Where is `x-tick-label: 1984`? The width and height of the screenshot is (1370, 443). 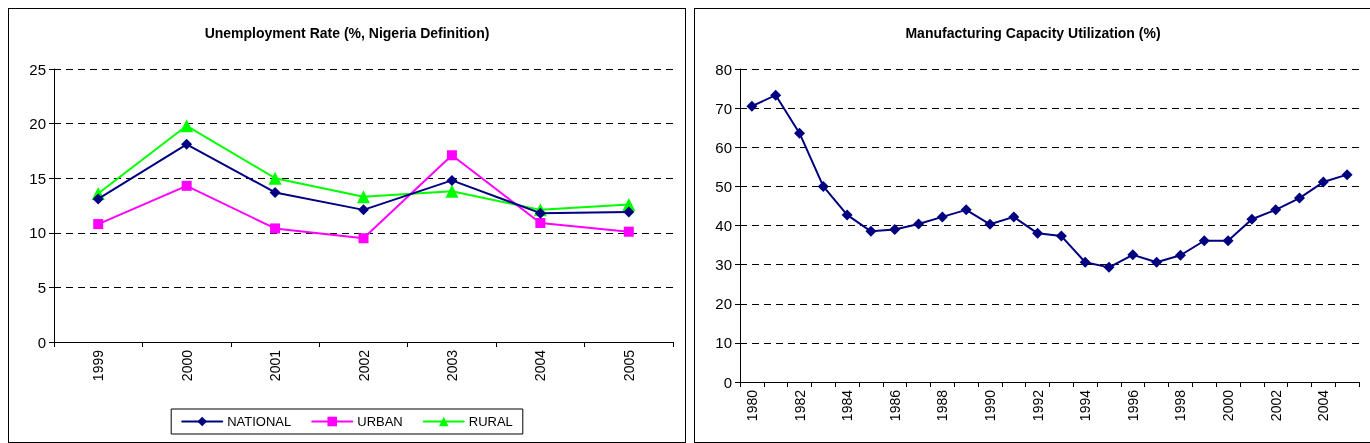 x-tick-label: 1984 is located at coordinates (847, 405).